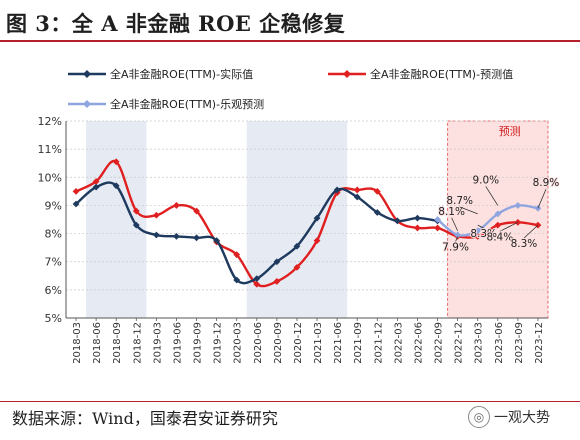  Describe the element at coordinates (479, 417) in the screenshot. I see `wechat-icon: ◎` at that location.